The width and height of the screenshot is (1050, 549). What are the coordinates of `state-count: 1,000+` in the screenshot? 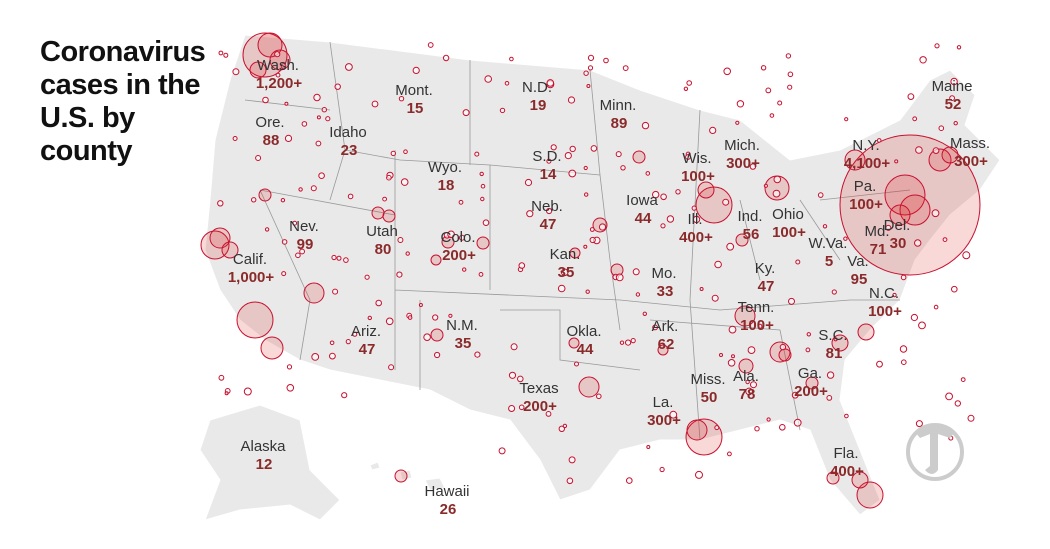 It's located at (251, 277).